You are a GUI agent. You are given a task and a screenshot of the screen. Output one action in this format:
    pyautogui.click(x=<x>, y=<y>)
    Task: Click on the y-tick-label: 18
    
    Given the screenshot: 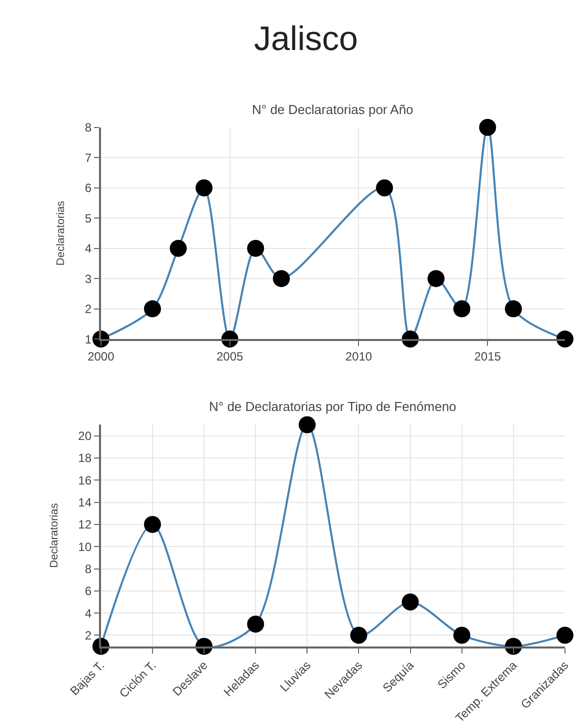 What is the action you would take?
    pyautogui.click(x=85, y=458)
    